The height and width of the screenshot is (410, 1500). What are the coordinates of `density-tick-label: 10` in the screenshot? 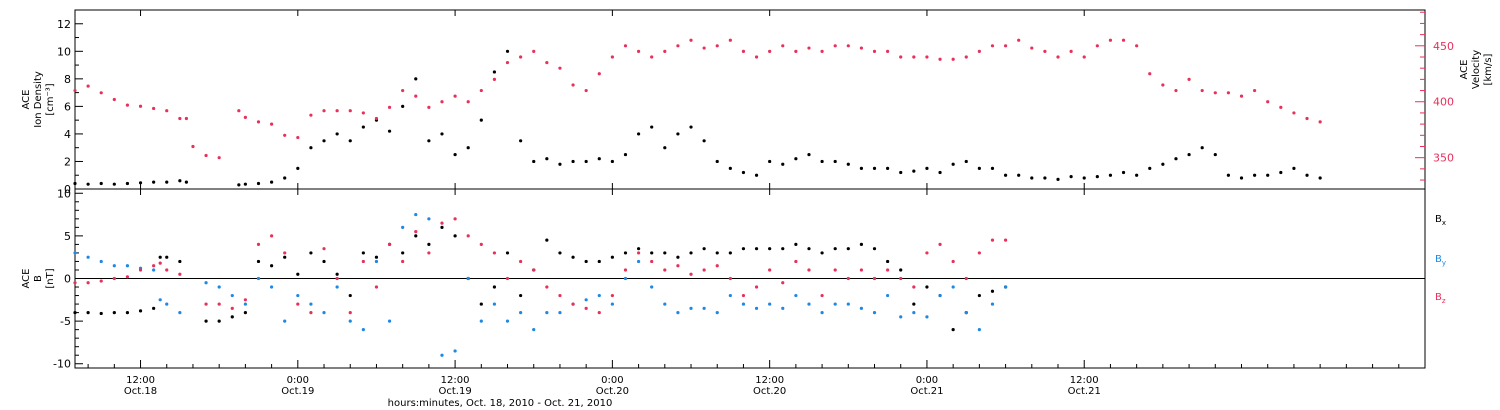 It's located at (64, 51).